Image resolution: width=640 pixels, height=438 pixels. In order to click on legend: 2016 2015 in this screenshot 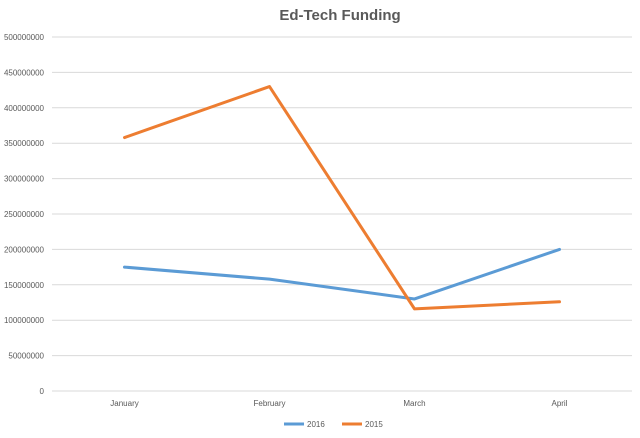, I will do `click(333, 424)`.